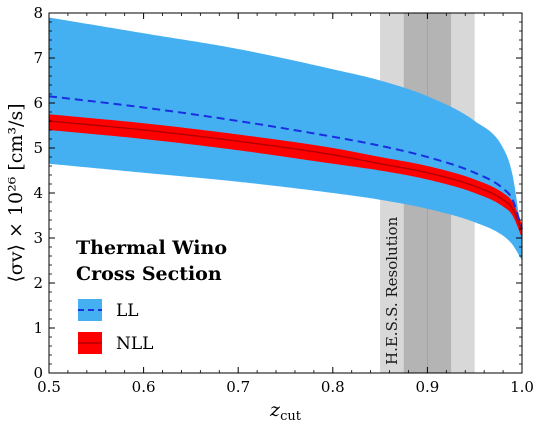  I want to click on x-axis-title: zcut, so click(285, 411).